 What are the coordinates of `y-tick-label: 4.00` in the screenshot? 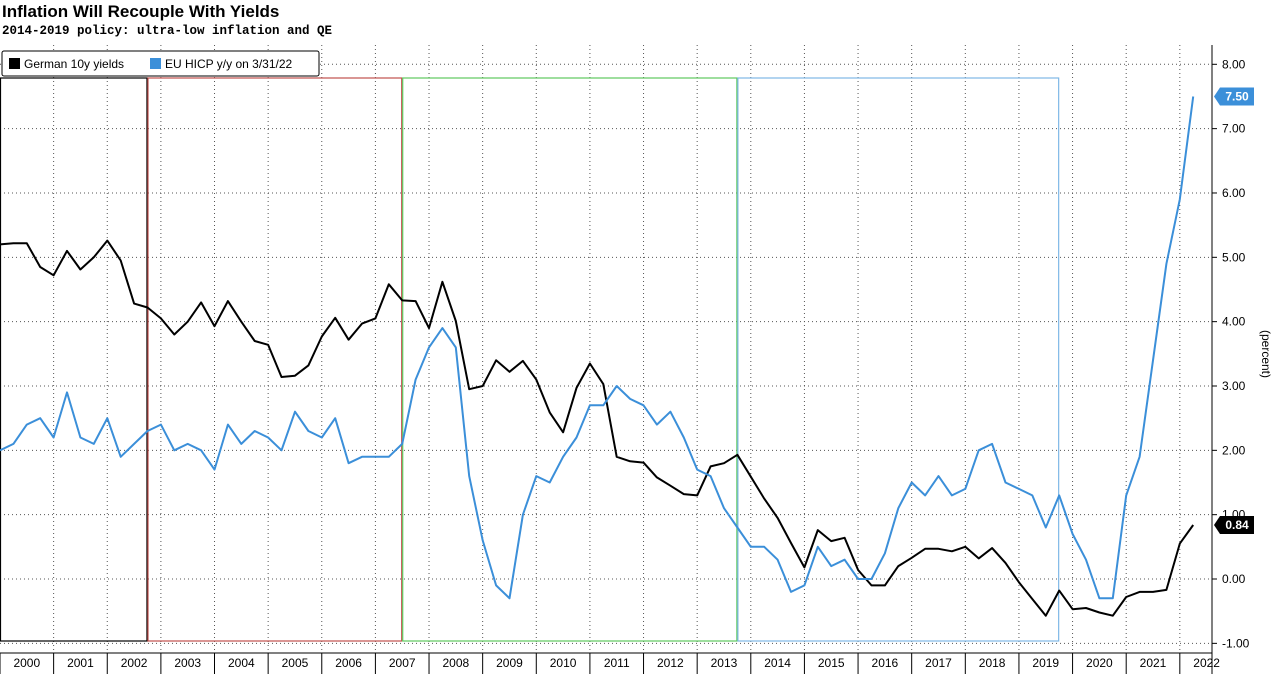 It's located at (1234, 322).